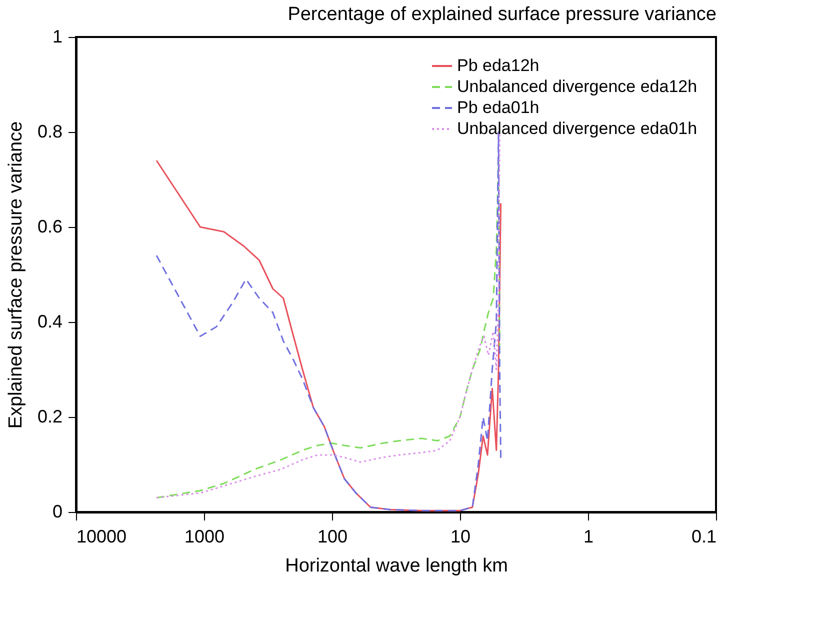  Describe the element at coordinates (204, 536) in the screenshot. I see `x-tick-label: 1000` at that location.